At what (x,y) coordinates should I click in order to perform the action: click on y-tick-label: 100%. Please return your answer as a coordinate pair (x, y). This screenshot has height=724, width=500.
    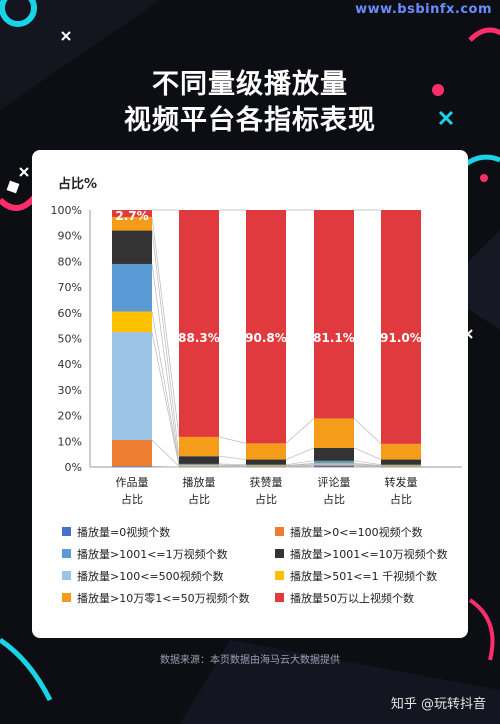
    Looking at the image, I should click on (66, 210).